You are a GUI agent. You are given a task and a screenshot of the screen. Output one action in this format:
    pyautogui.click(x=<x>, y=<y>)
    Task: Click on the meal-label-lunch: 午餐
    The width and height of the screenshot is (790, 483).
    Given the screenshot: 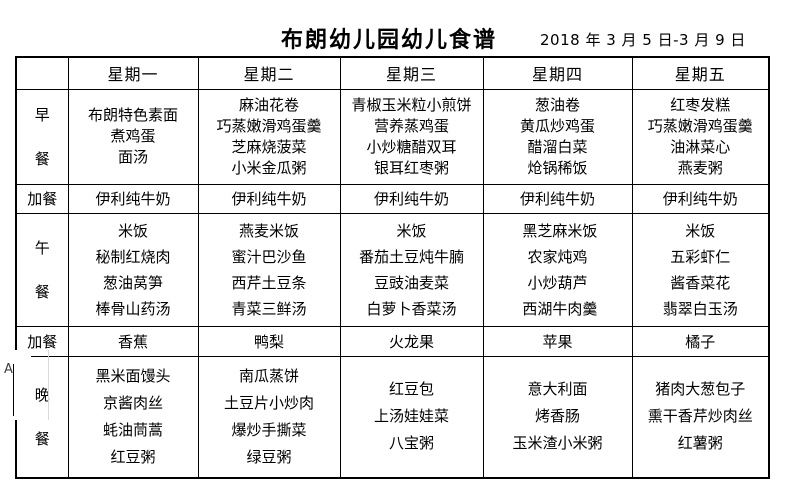 What is the action you would take?
    pyautogui.click(x=42, y=269)
    